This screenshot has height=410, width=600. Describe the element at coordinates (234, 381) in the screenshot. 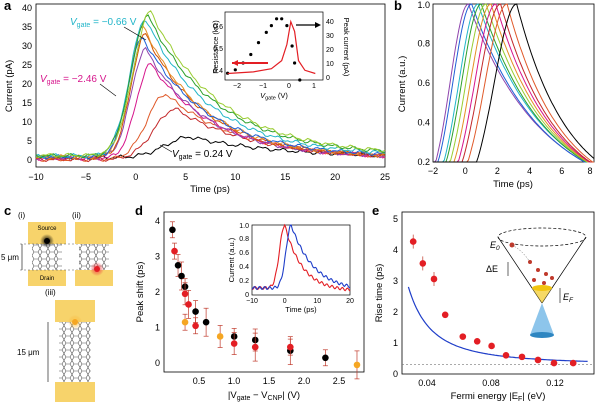

I see `d-xtick-label: 1.0` at that location.